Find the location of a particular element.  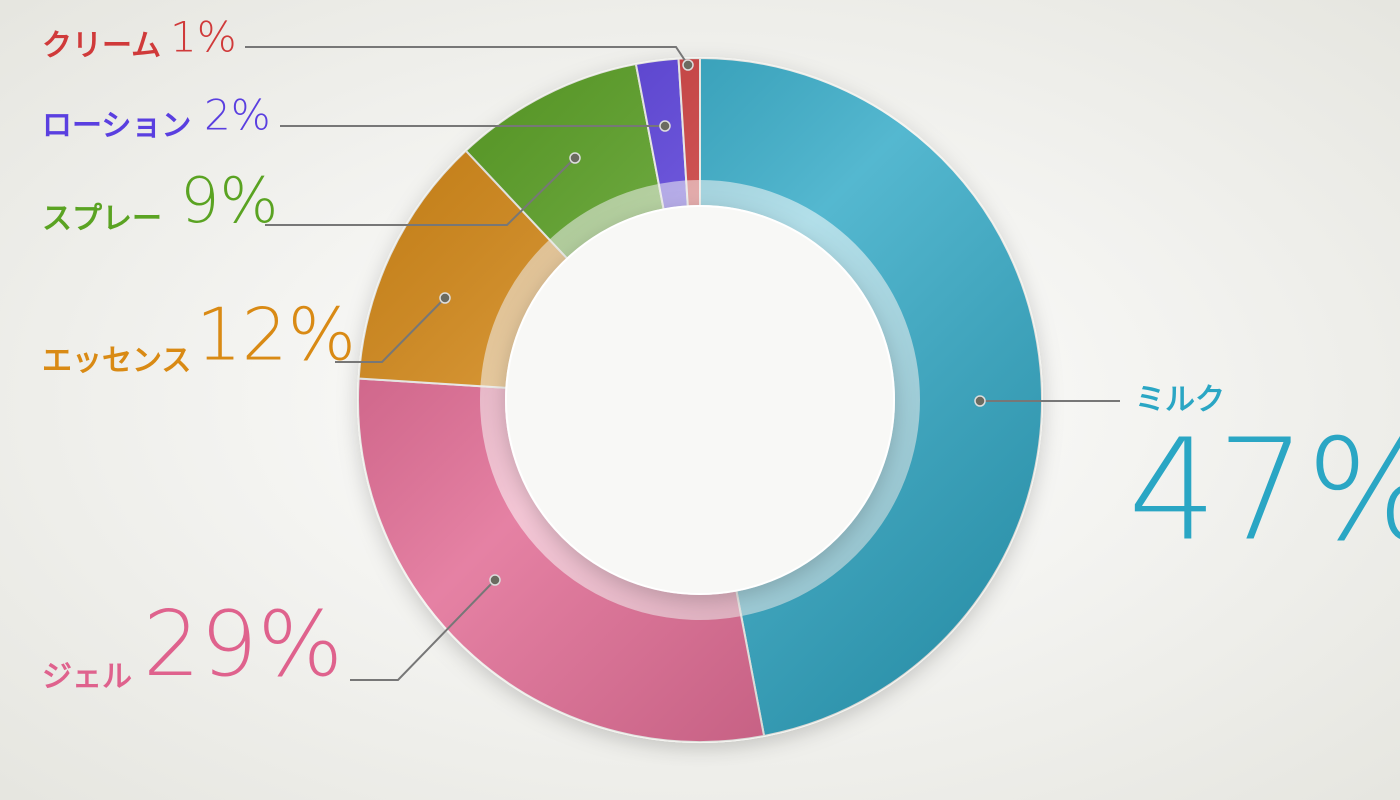

category-label: ジェル is located at coordinates (87, 677).